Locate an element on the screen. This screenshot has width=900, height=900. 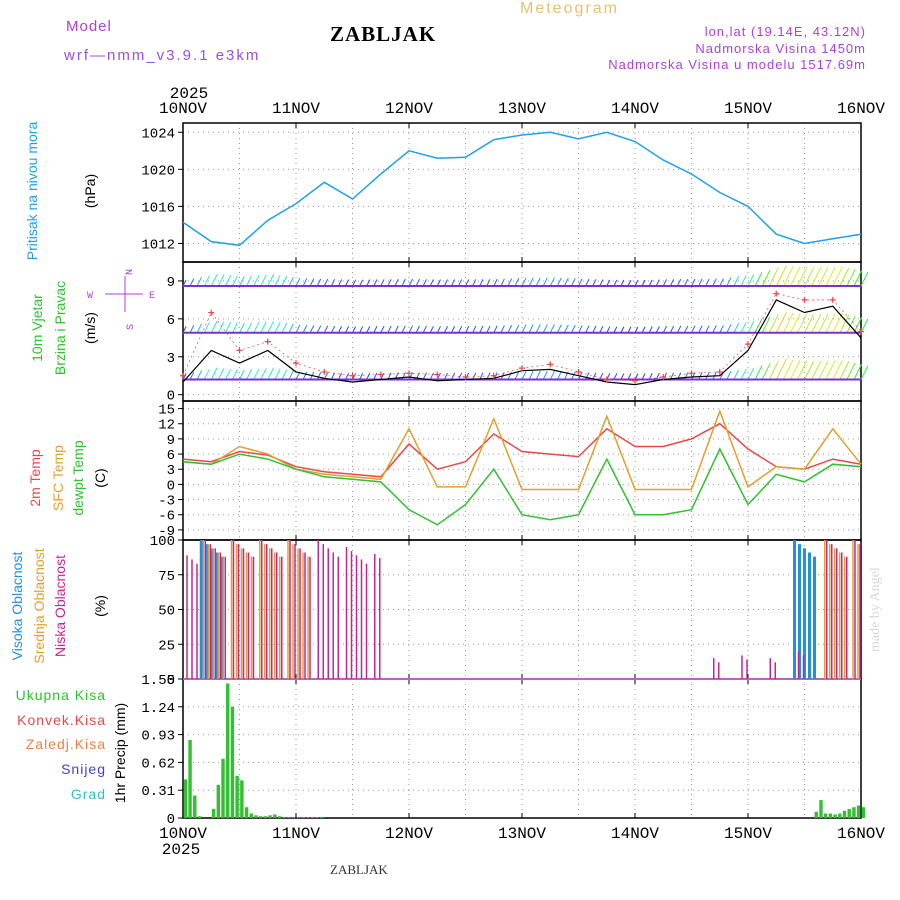
year-label-top: 2025 is located at coordinates (189, 94).